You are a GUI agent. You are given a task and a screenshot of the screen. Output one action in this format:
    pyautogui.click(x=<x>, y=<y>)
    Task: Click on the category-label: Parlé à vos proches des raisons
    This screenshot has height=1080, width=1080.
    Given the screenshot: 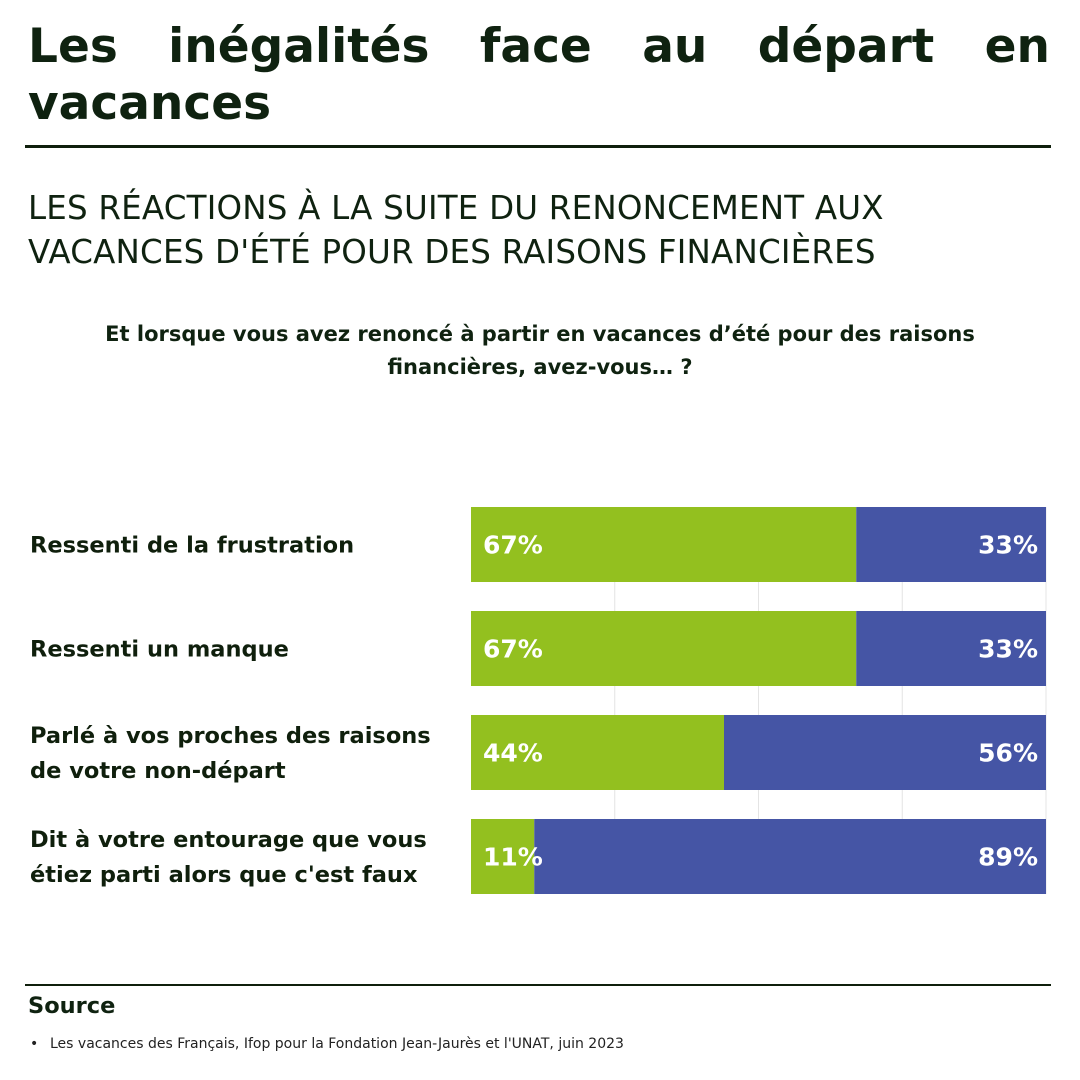 What is the action you would take?
    pyautogui.click(x=230, y=736)
    